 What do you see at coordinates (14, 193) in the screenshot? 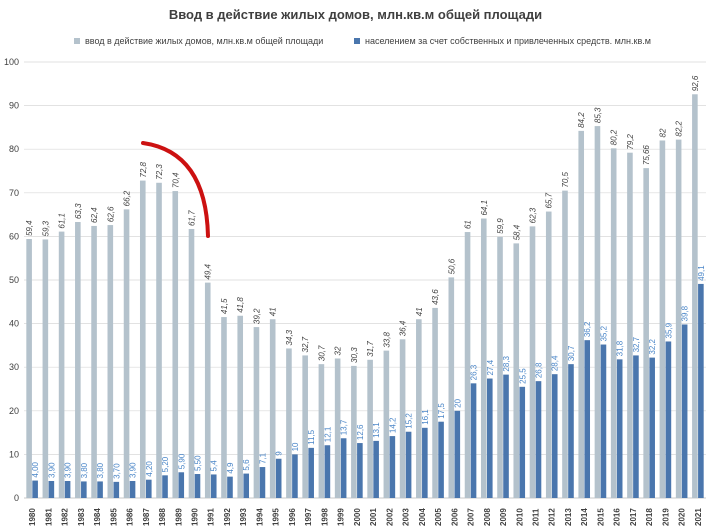
I see `y-tick-label: 70` at bounding box center [14, 193].